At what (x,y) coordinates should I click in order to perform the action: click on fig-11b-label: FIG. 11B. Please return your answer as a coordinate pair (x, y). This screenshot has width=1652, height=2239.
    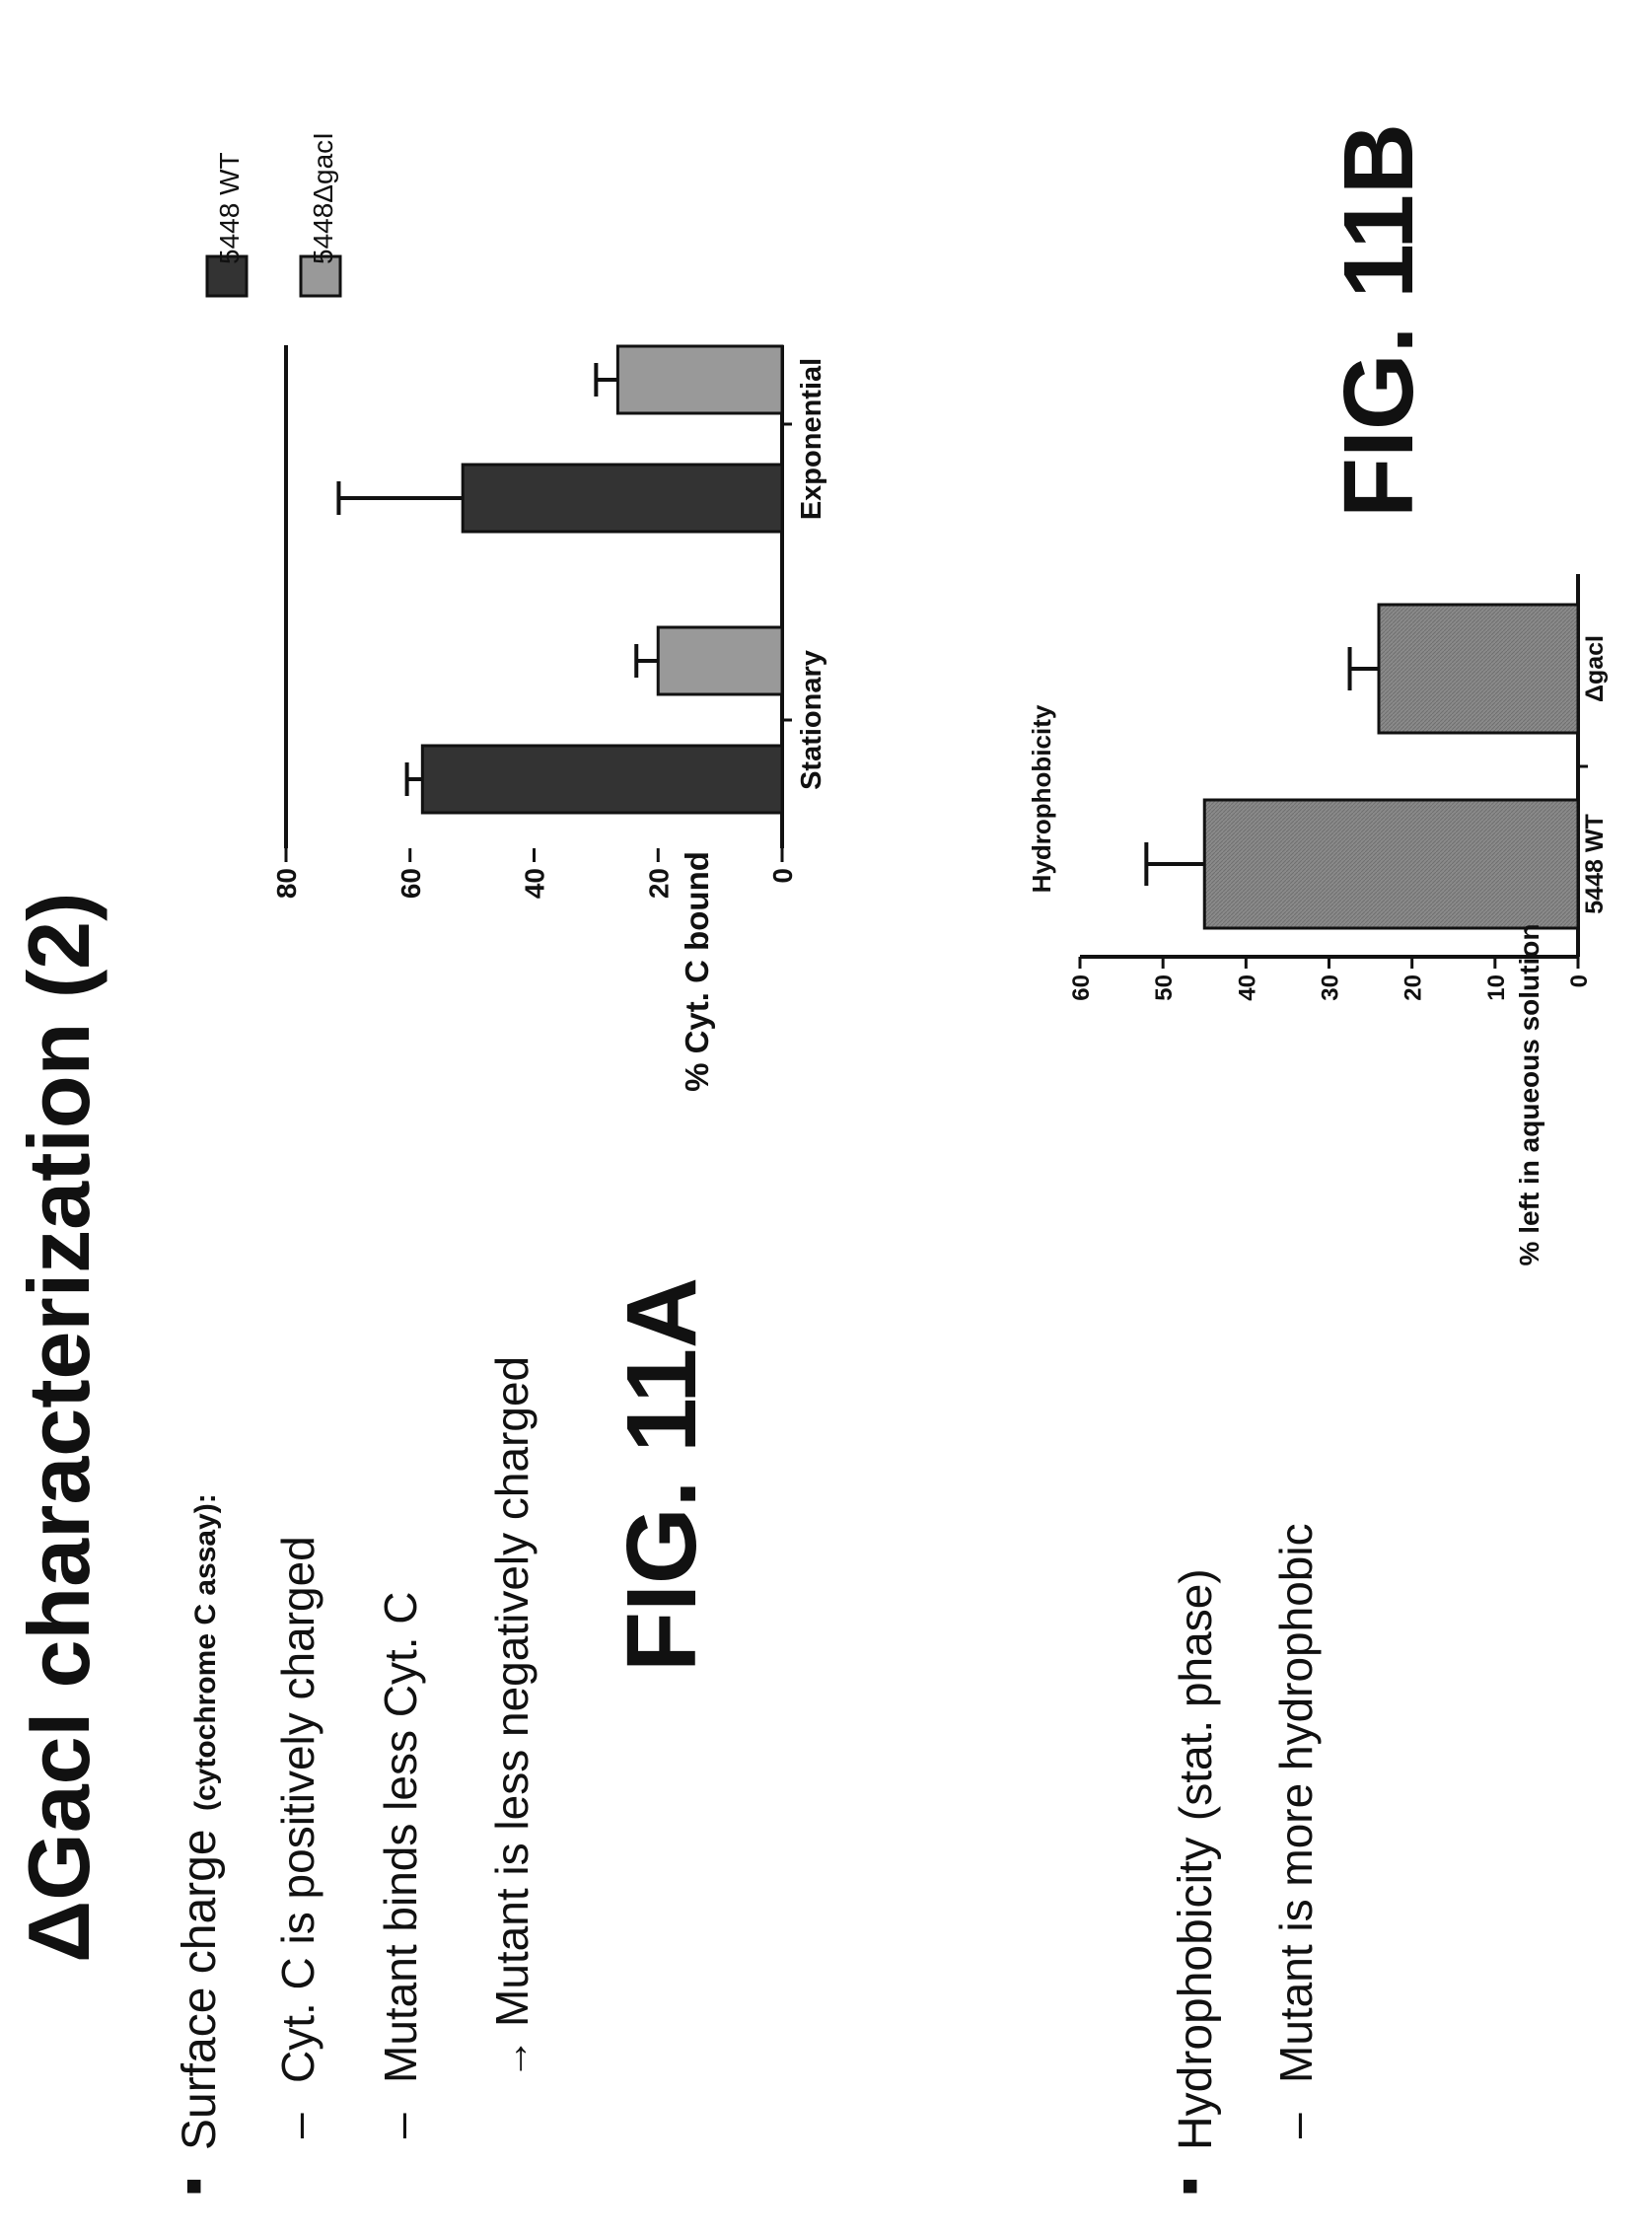
    Looking at the image, I should click on (1379, 320).